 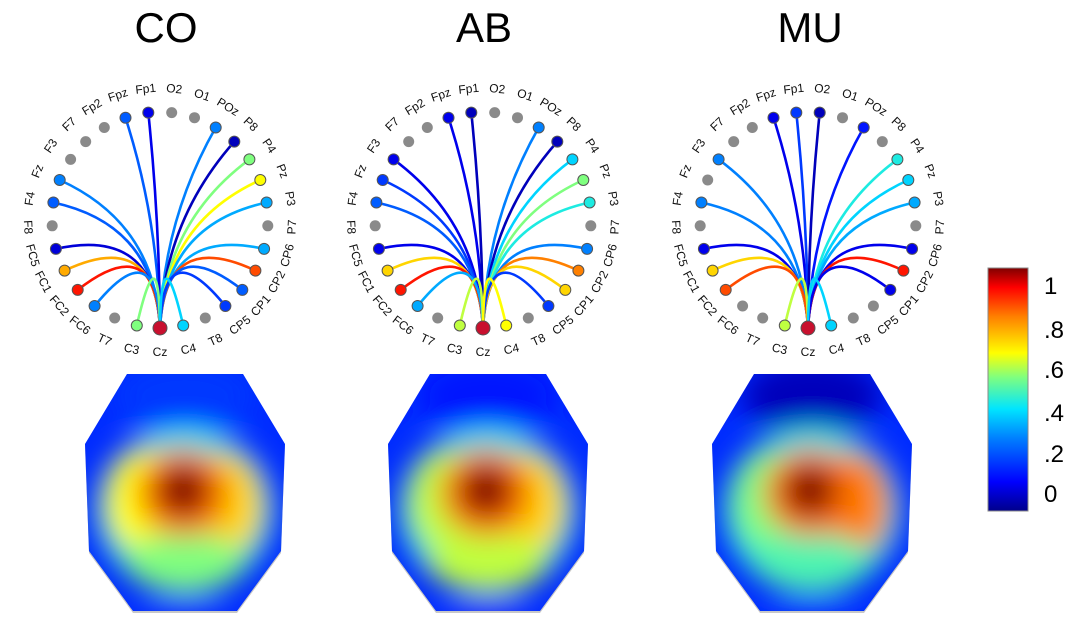 I want to click on node-co-cp2, so click(x=255, y=270).